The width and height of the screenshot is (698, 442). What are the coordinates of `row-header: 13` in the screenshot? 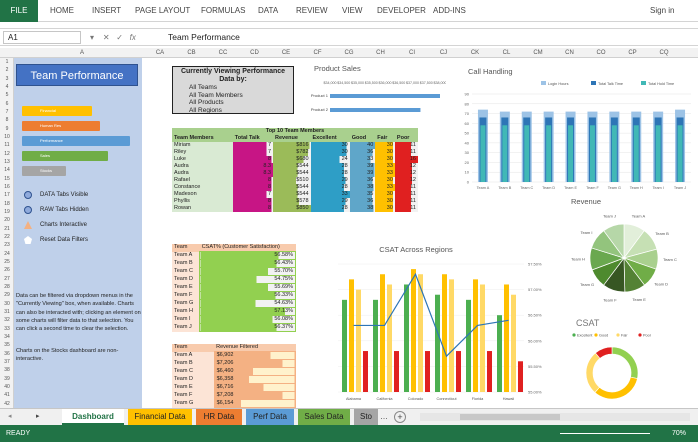 It's located at (7, 161).